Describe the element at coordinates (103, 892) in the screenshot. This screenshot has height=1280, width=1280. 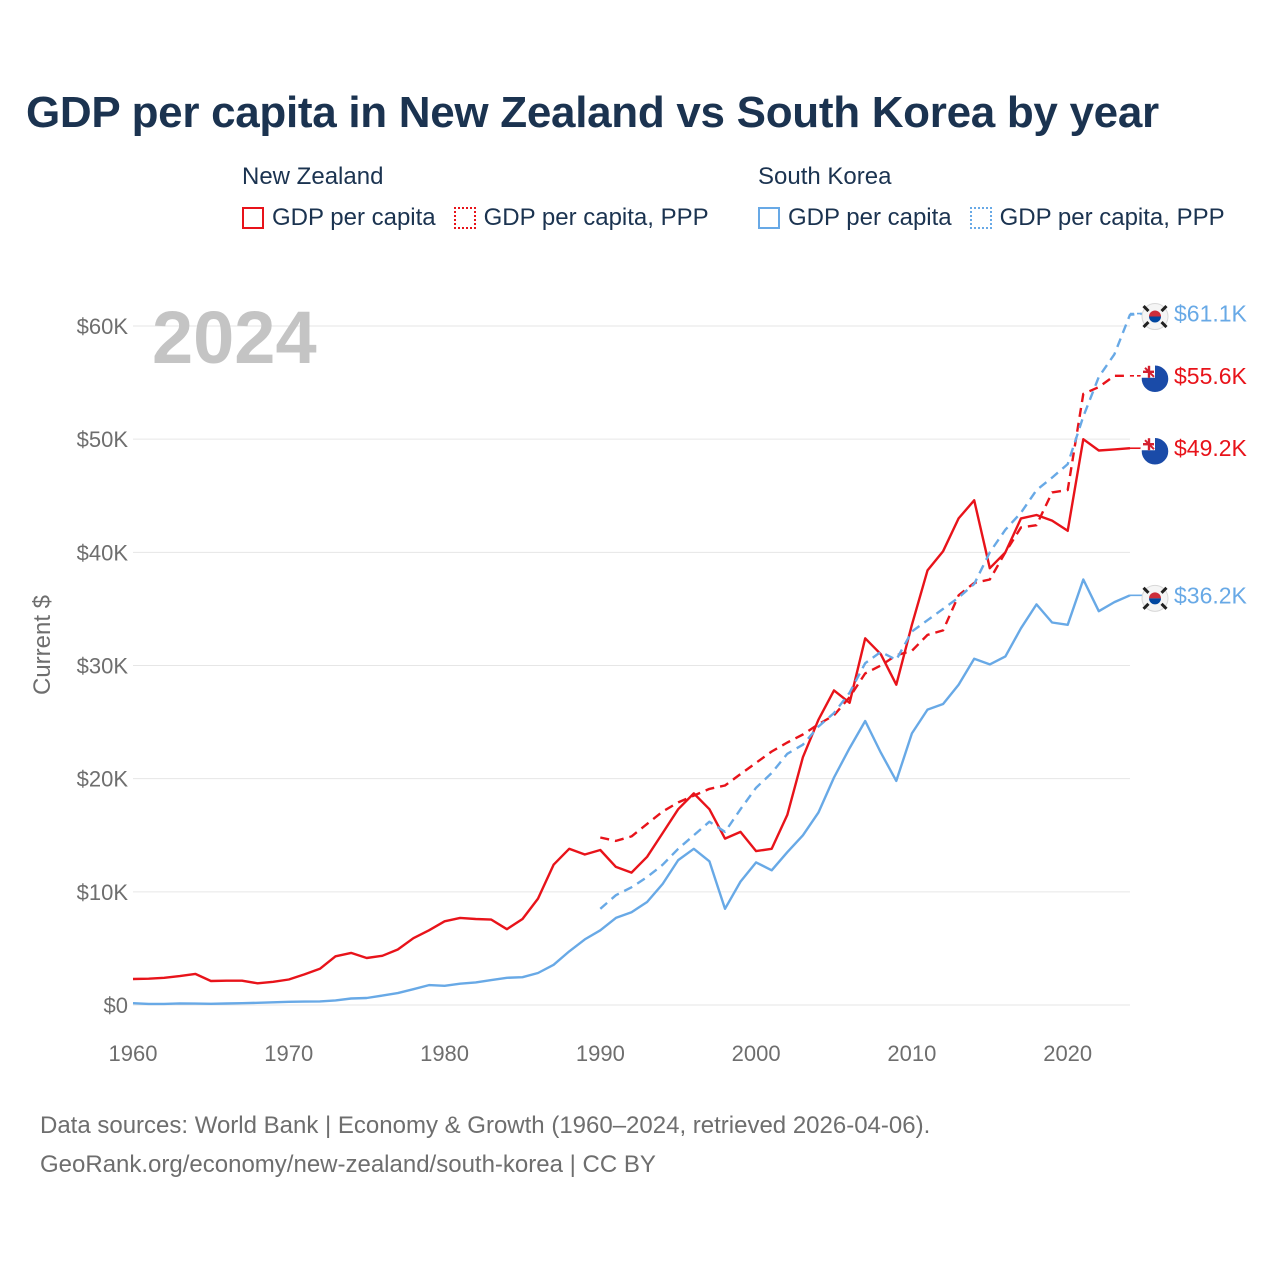
I see `y-tick-label: $10K` at that location.